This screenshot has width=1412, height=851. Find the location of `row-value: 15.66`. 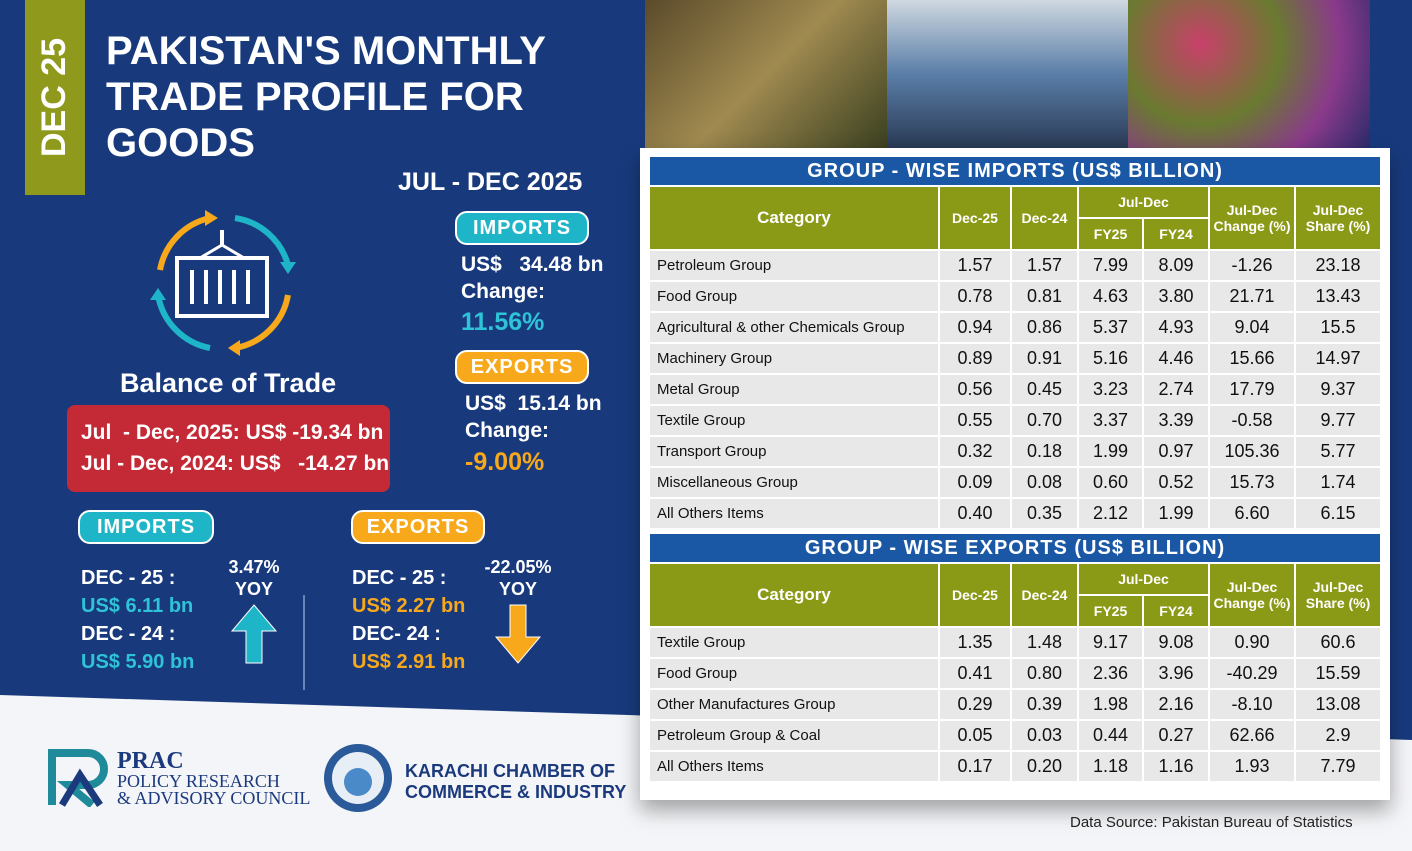

row-value: 15.66 is located at coordinates (1252, 358).